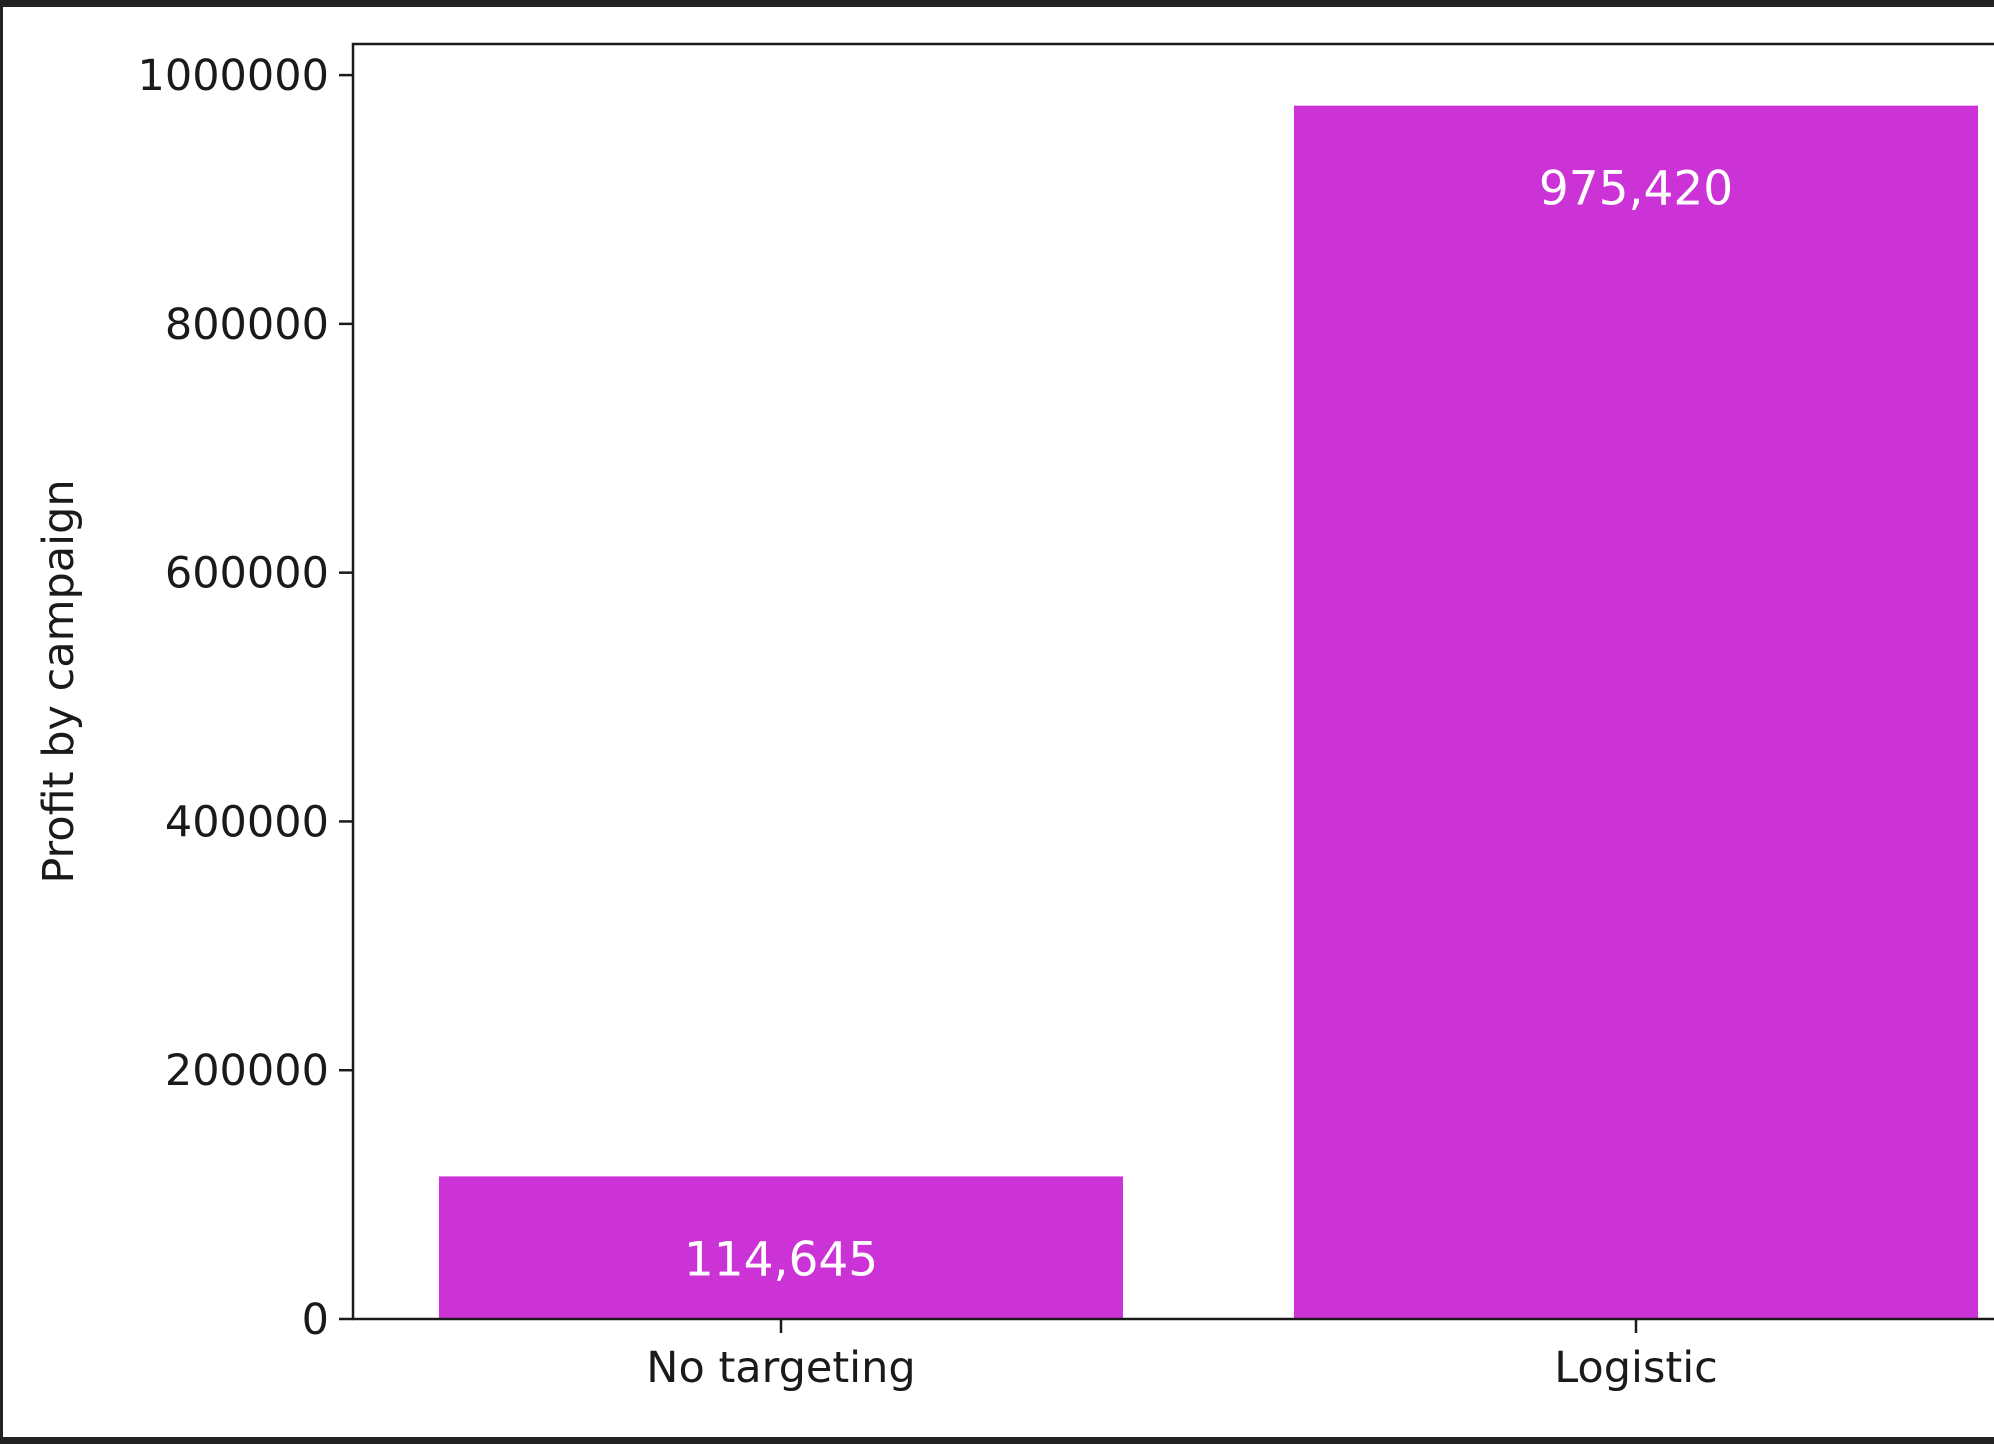 The width and height of the screenshot is (1994, 1444). Describe the element at coordinates (315, 1320) in the screenshot. I see `y-tick-label: 0` at that location.